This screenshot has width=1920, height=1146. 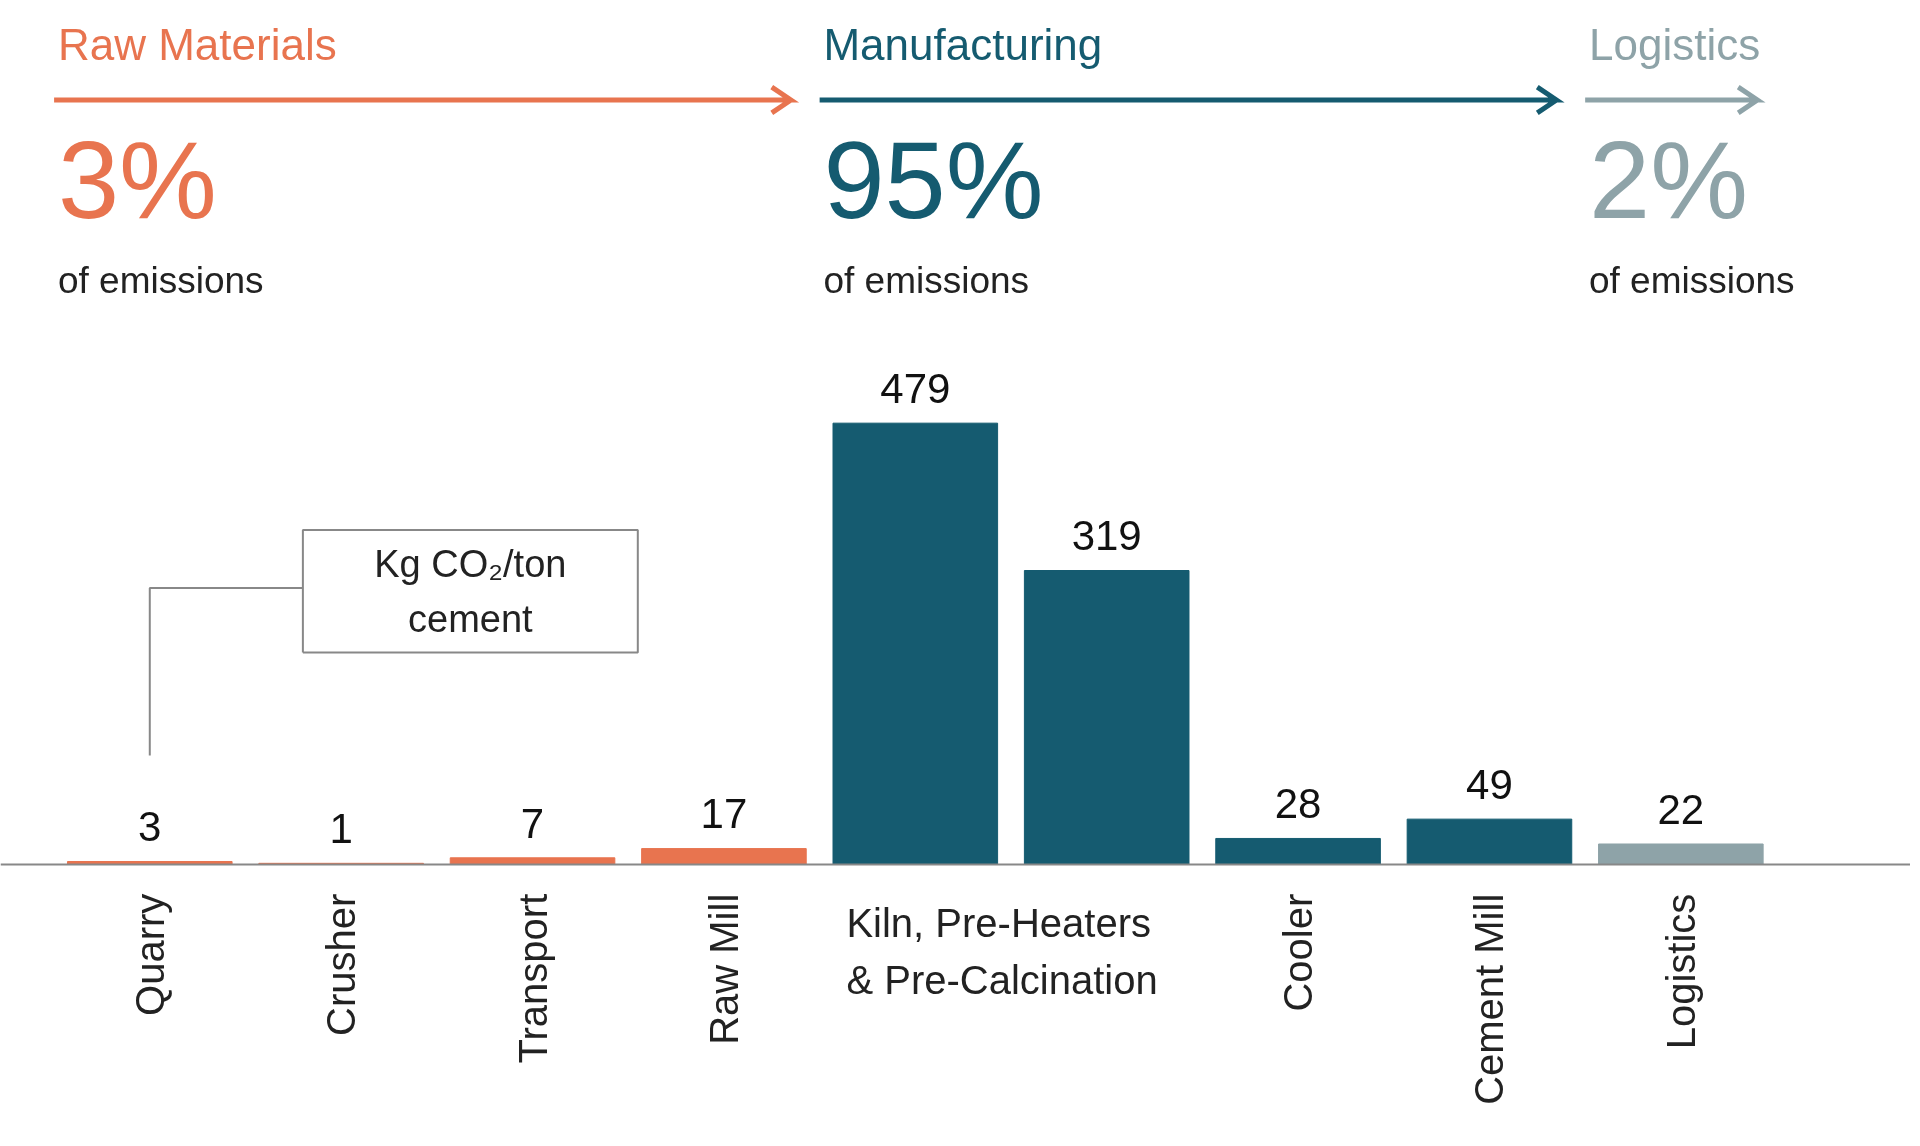 I want to click on data-label: 17, so click(x=724, y=814).